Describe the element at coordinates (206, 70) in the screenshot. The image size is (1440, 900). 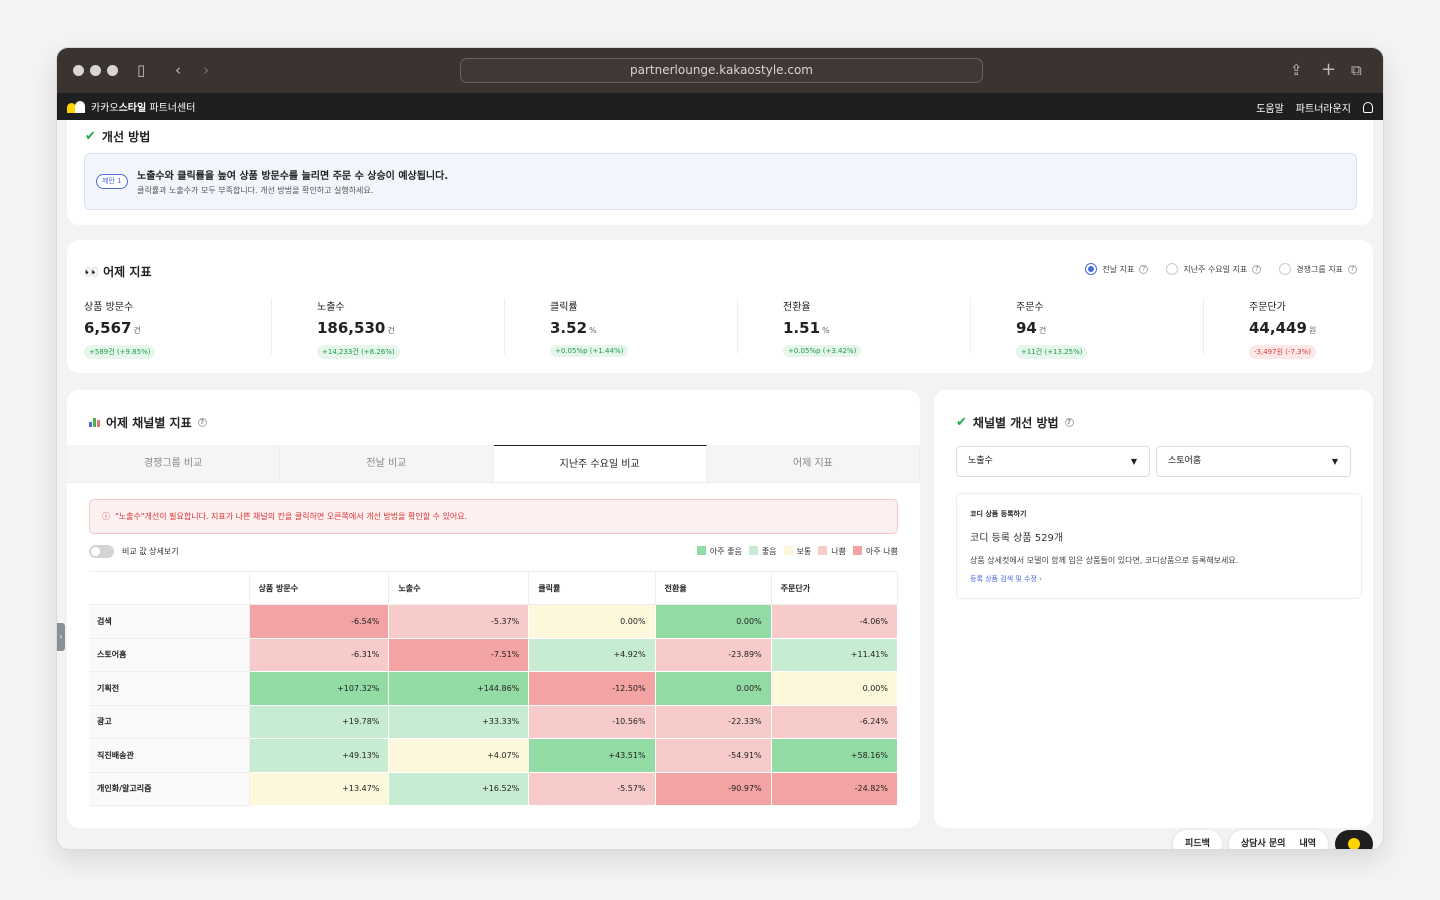
I see `forward-icon: ›` at that location.